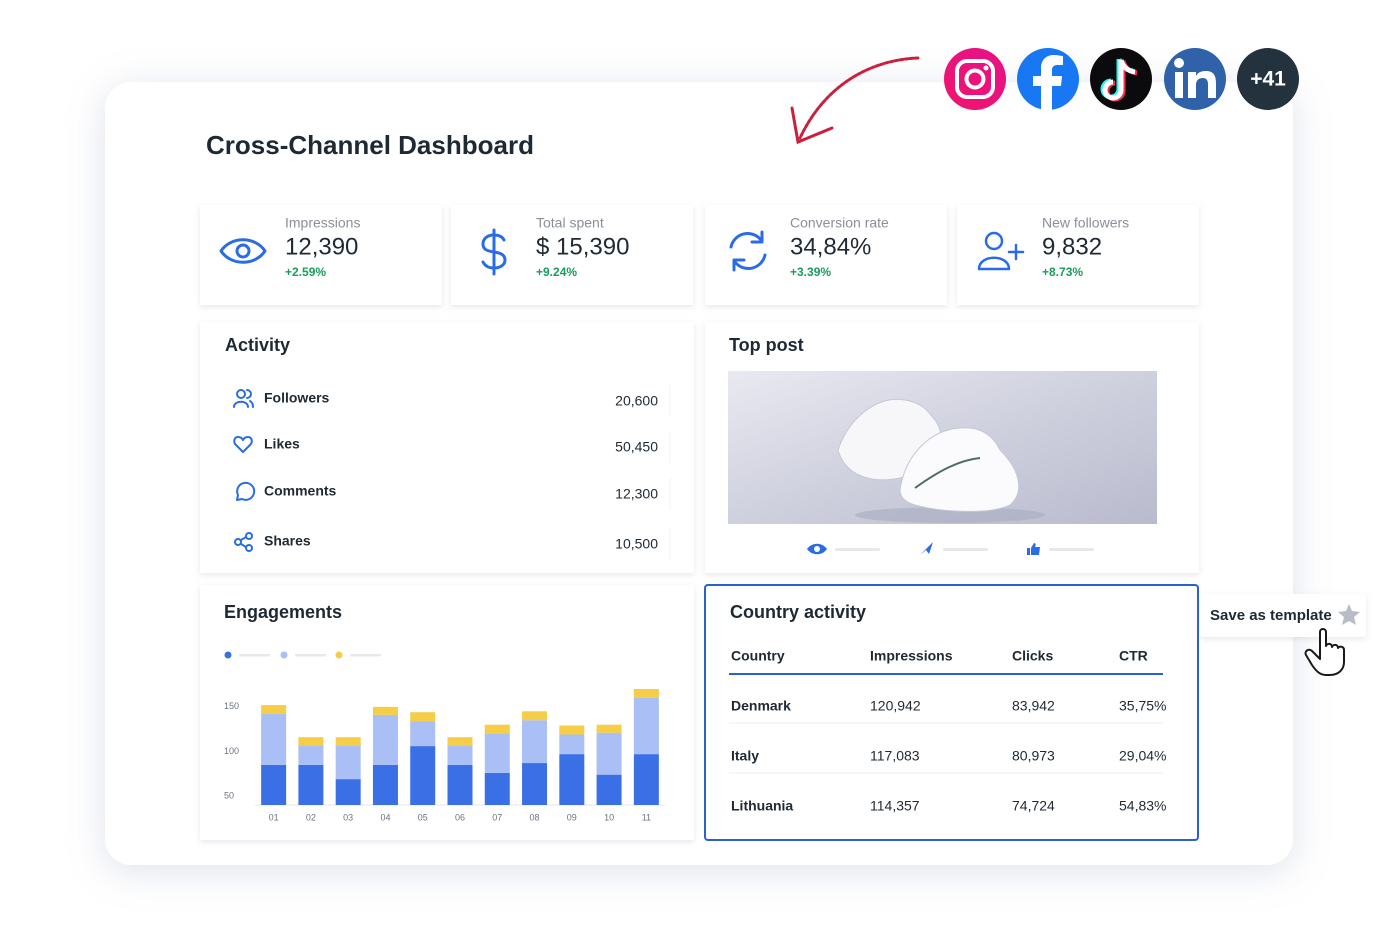 This screenshot has height=927, width=1400. I want to click on kpi-label: New followers, so click(1085, 223).